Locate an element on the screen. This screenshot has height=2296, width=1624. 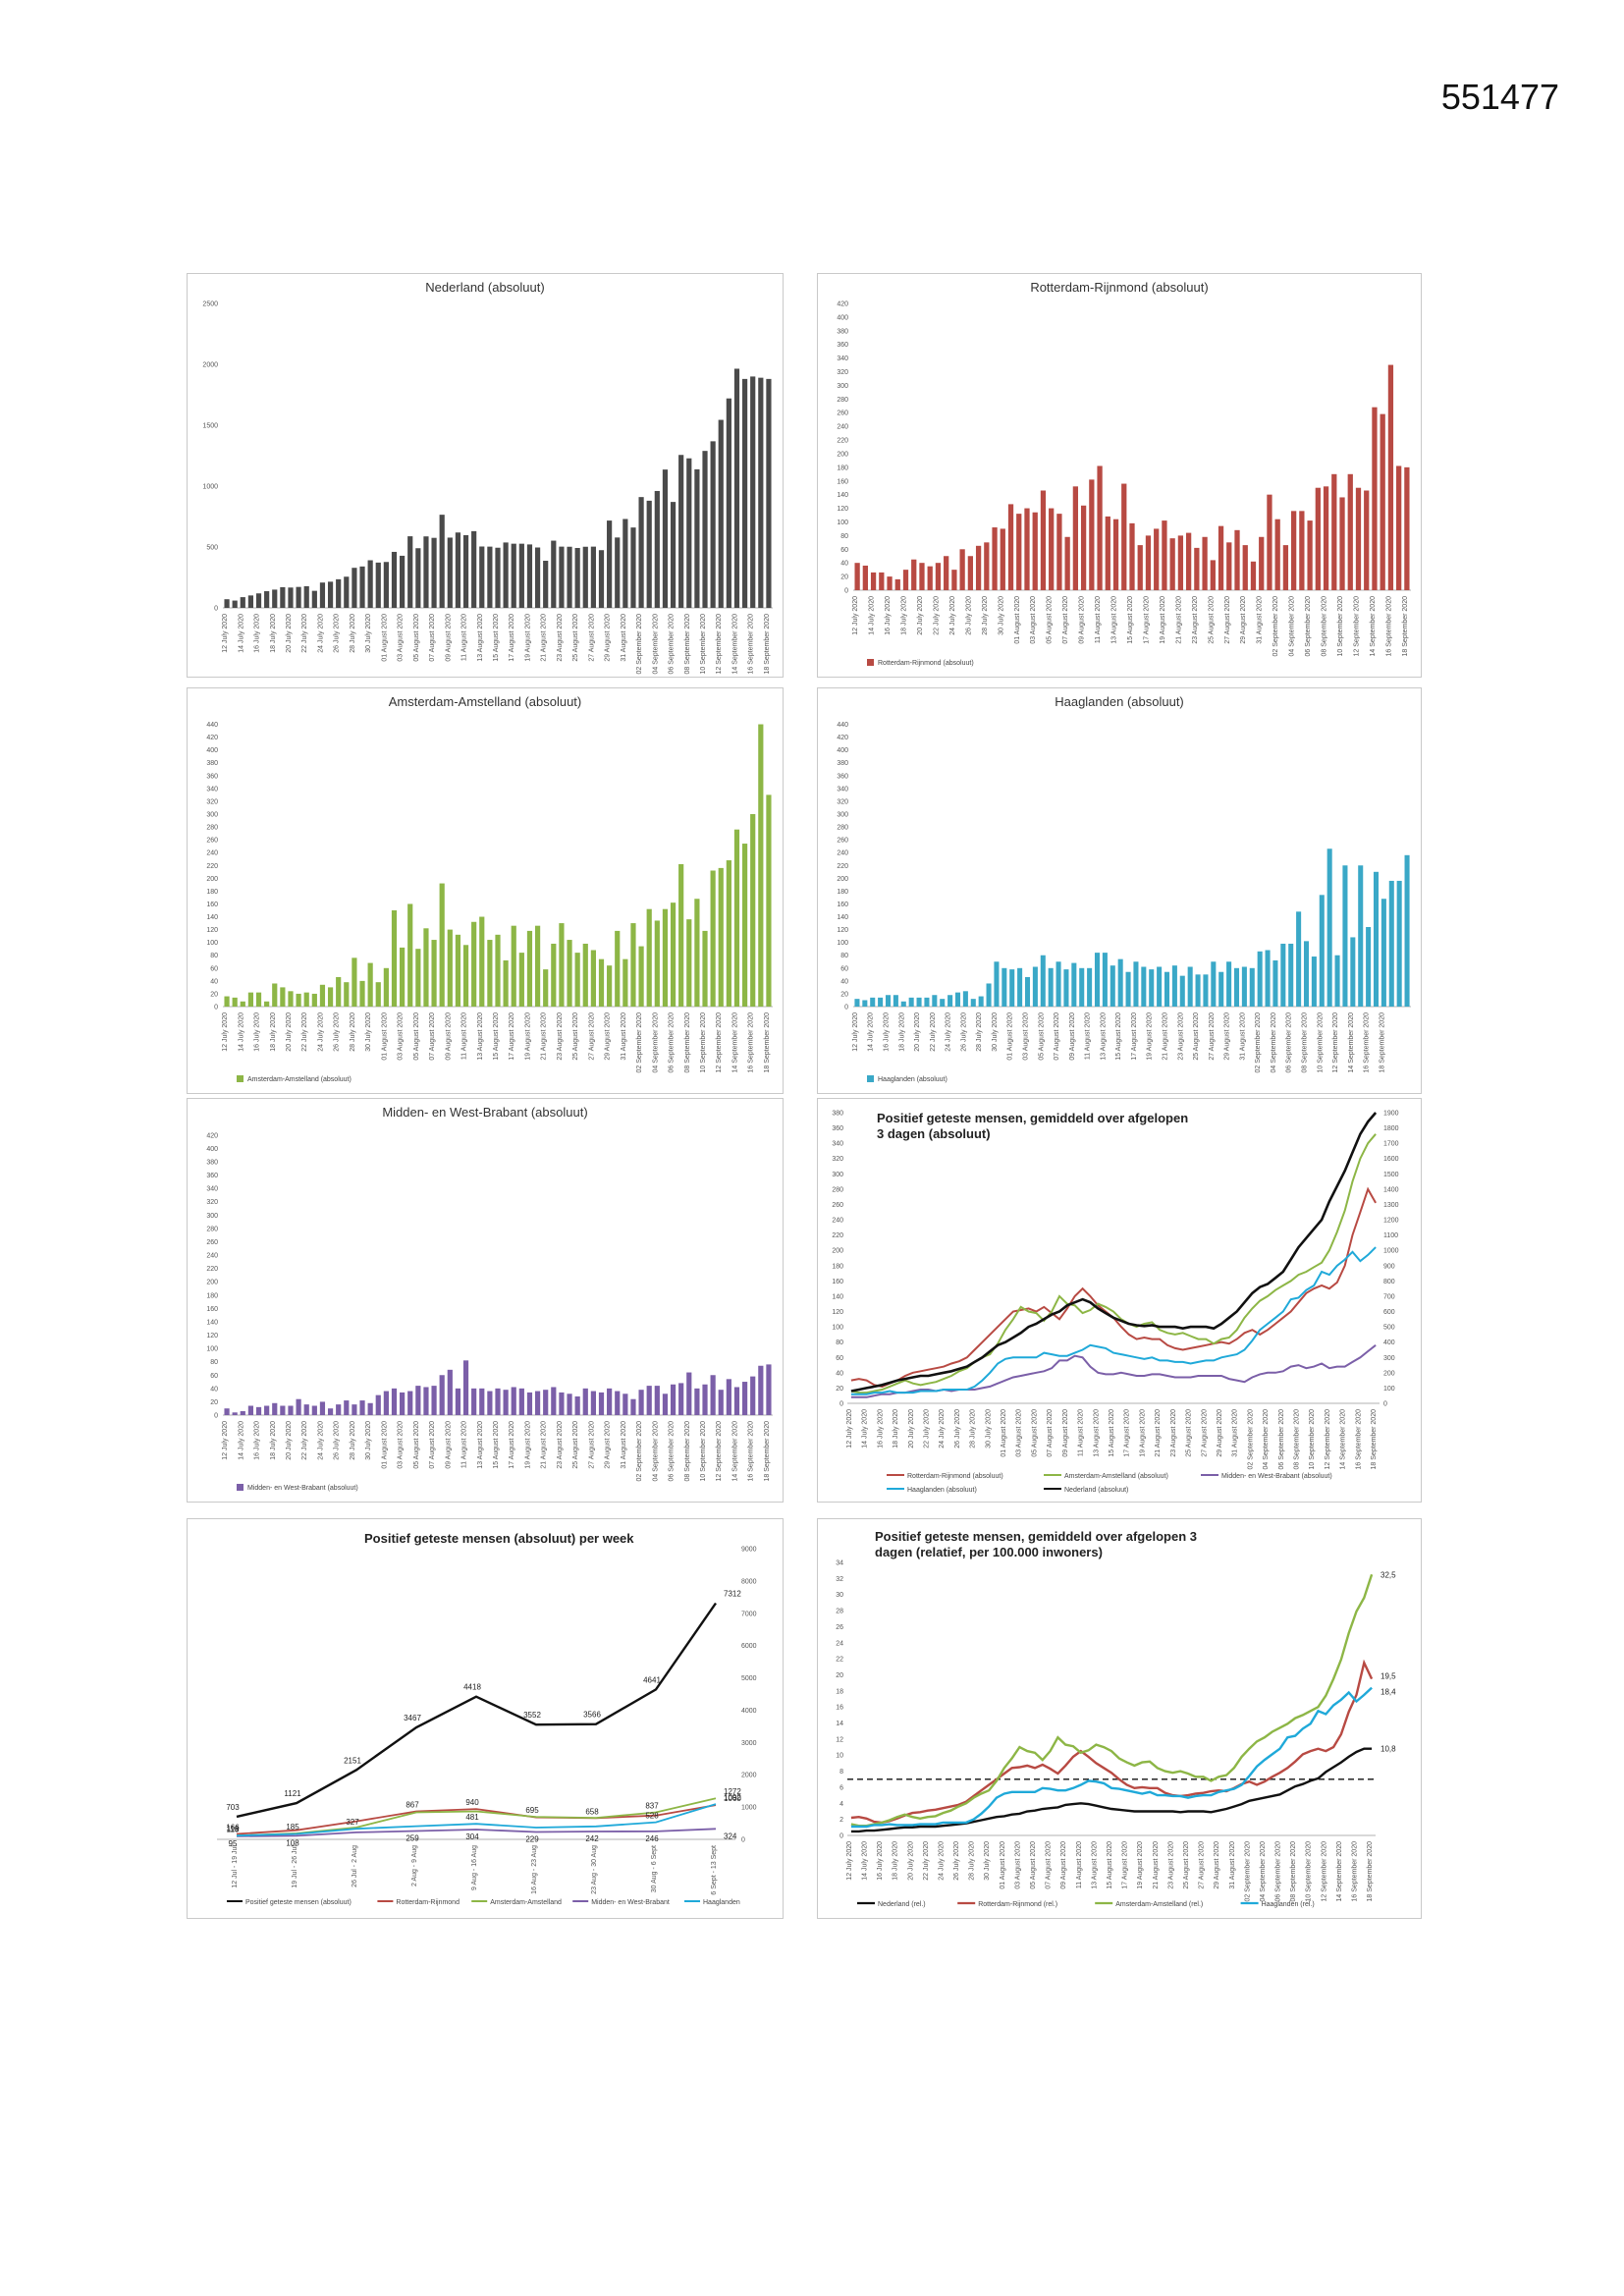
x-tick-label: 14 September 2020 is located at coordinates (734, 644).